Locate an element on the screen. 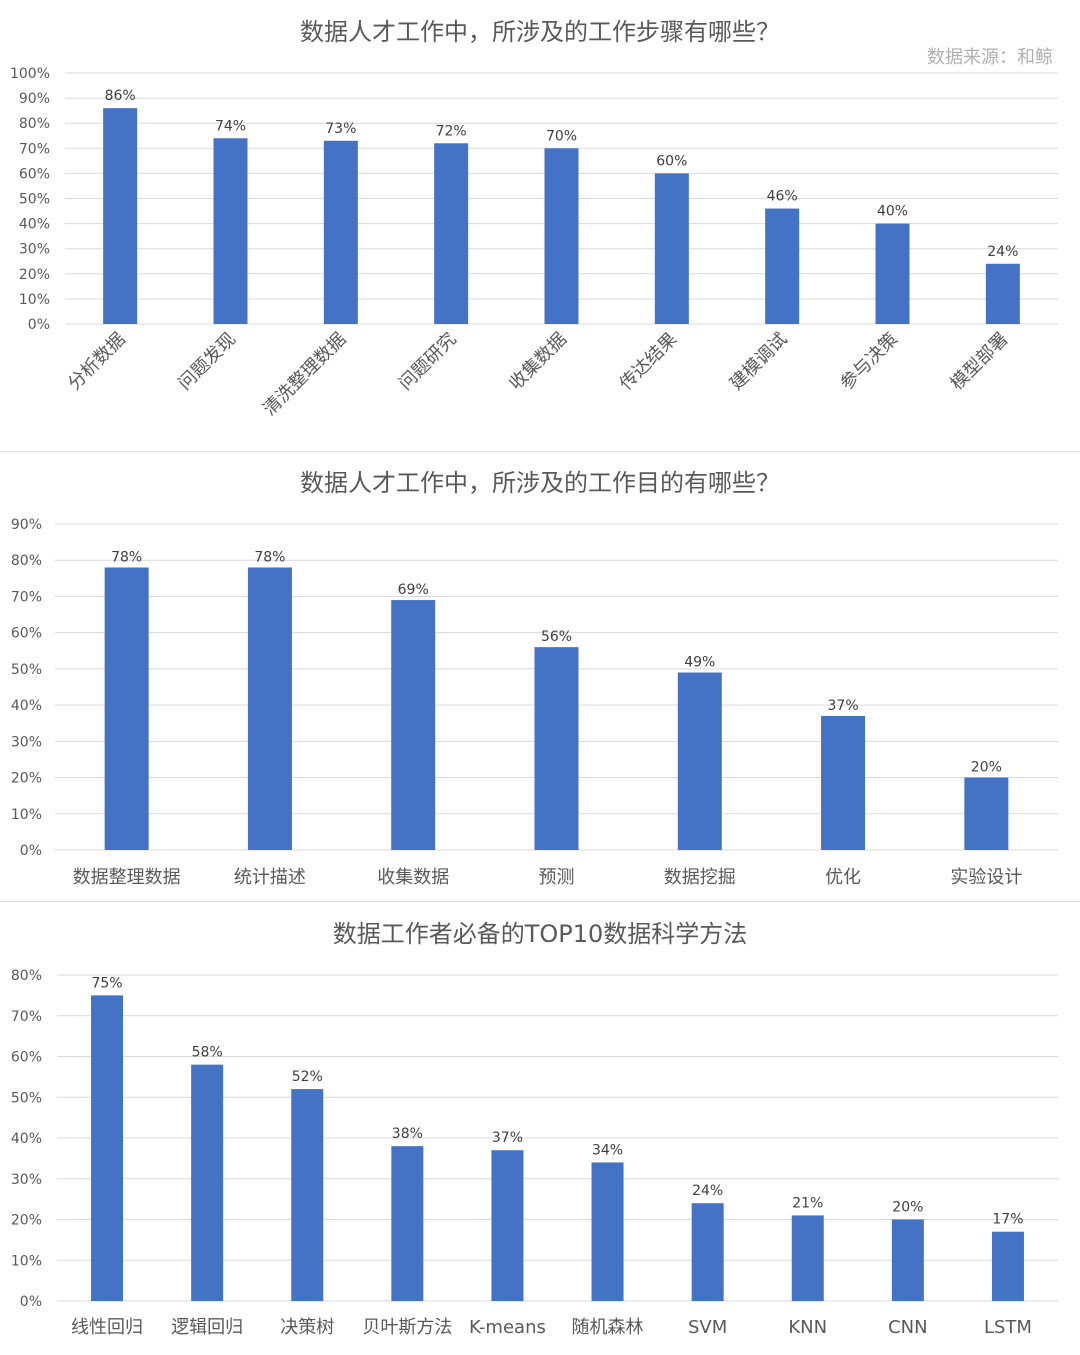 This screenshot has width=1080, height=1355. category-label: K-means is located at coordinates (507, 1327).